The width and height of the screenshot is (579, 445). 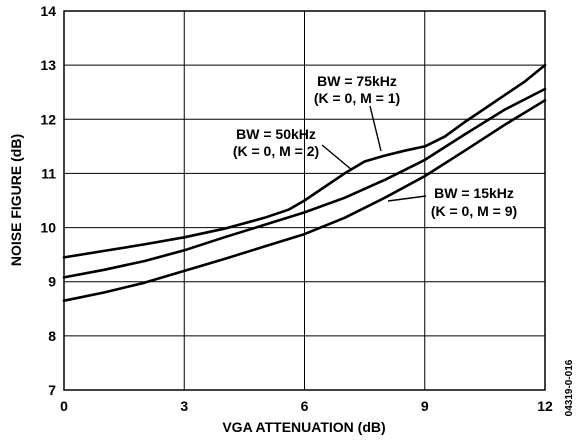 I want to click on annotation-50khz-line1: BW = 50kHz, so click(x=276, y=134).